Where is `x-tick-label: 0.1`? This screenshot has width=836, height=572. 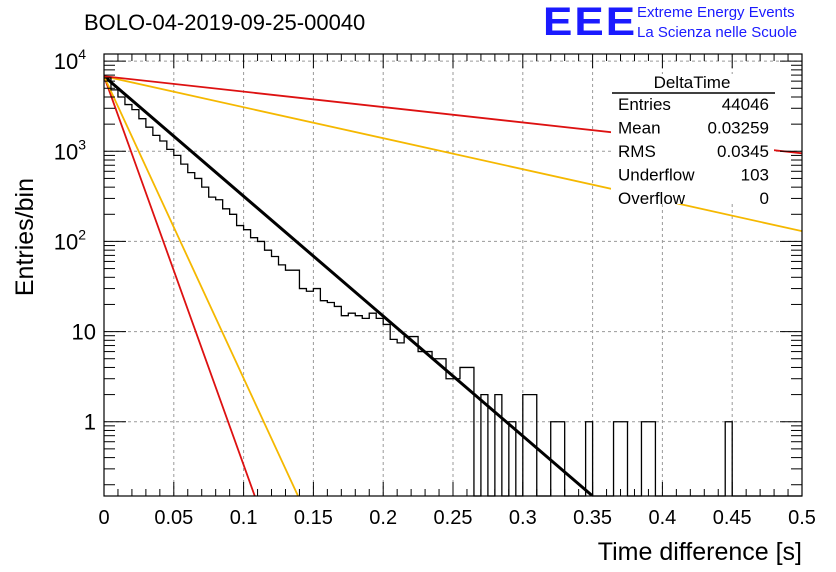
x-tick-label: 0.1 is located at coordinates (244, 518).